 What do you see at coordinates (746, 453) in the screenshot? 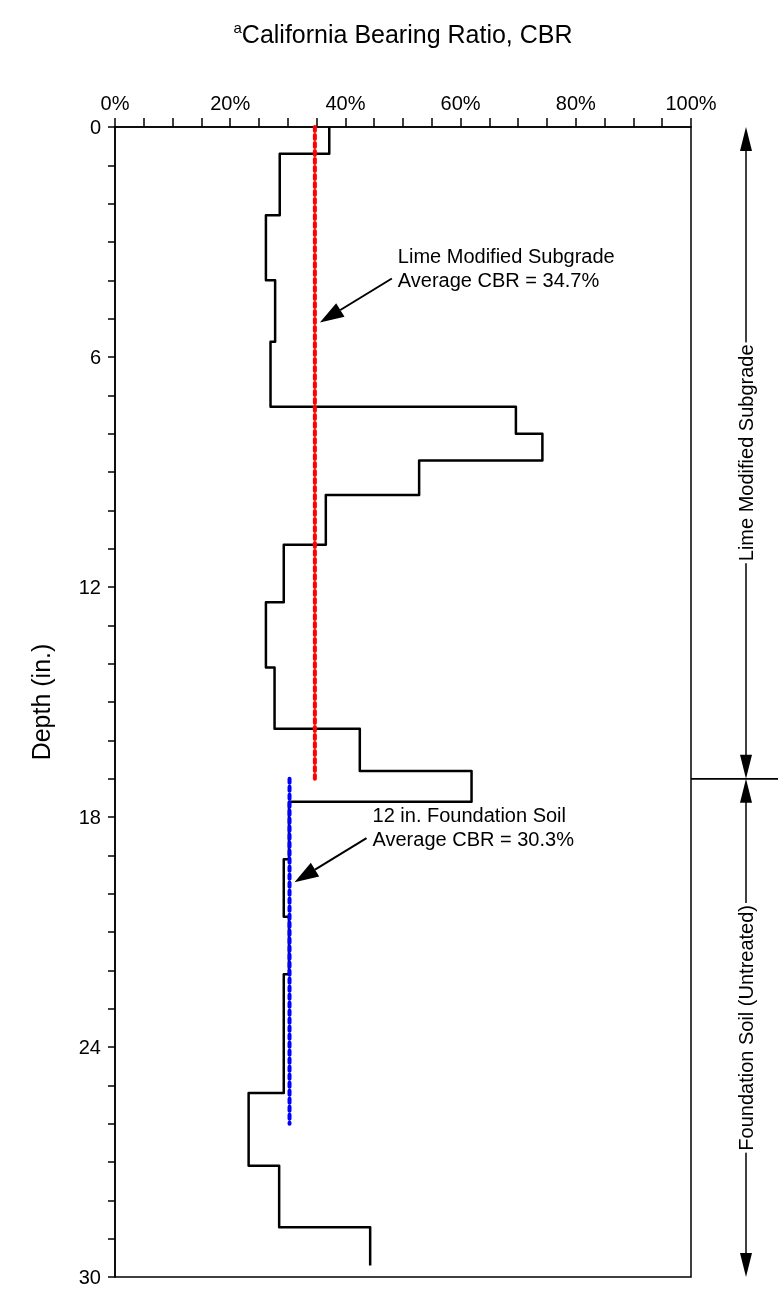
I see `text: Lime Modified Subgrade` at bounding box center [746, 453].